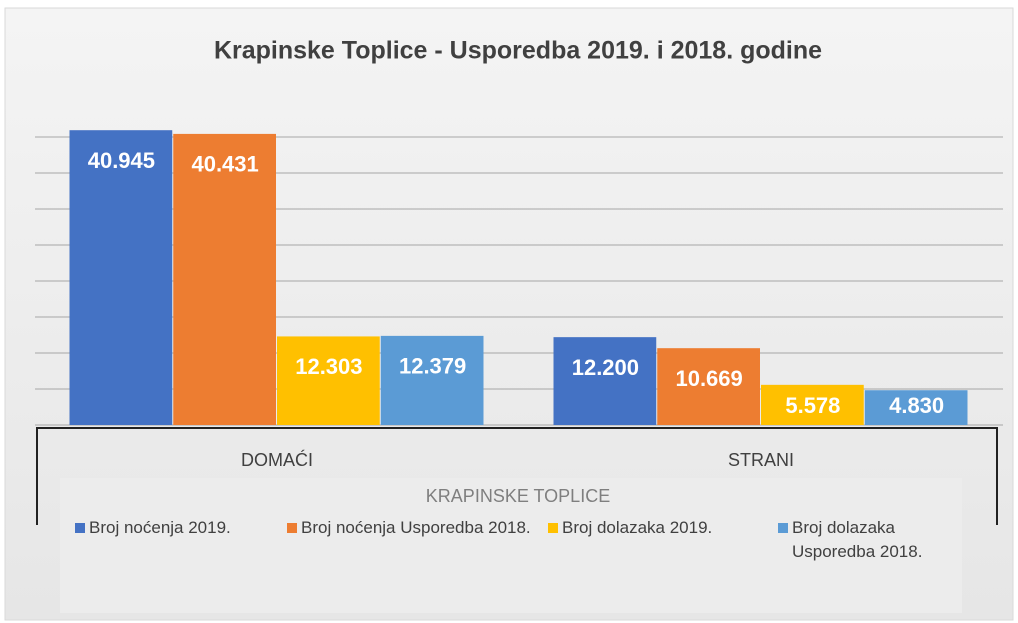 This screenshot has height=623, width=1018. I want to click on legend-label: Broj dolazaka Usporedba 2018., so click(857, 539).